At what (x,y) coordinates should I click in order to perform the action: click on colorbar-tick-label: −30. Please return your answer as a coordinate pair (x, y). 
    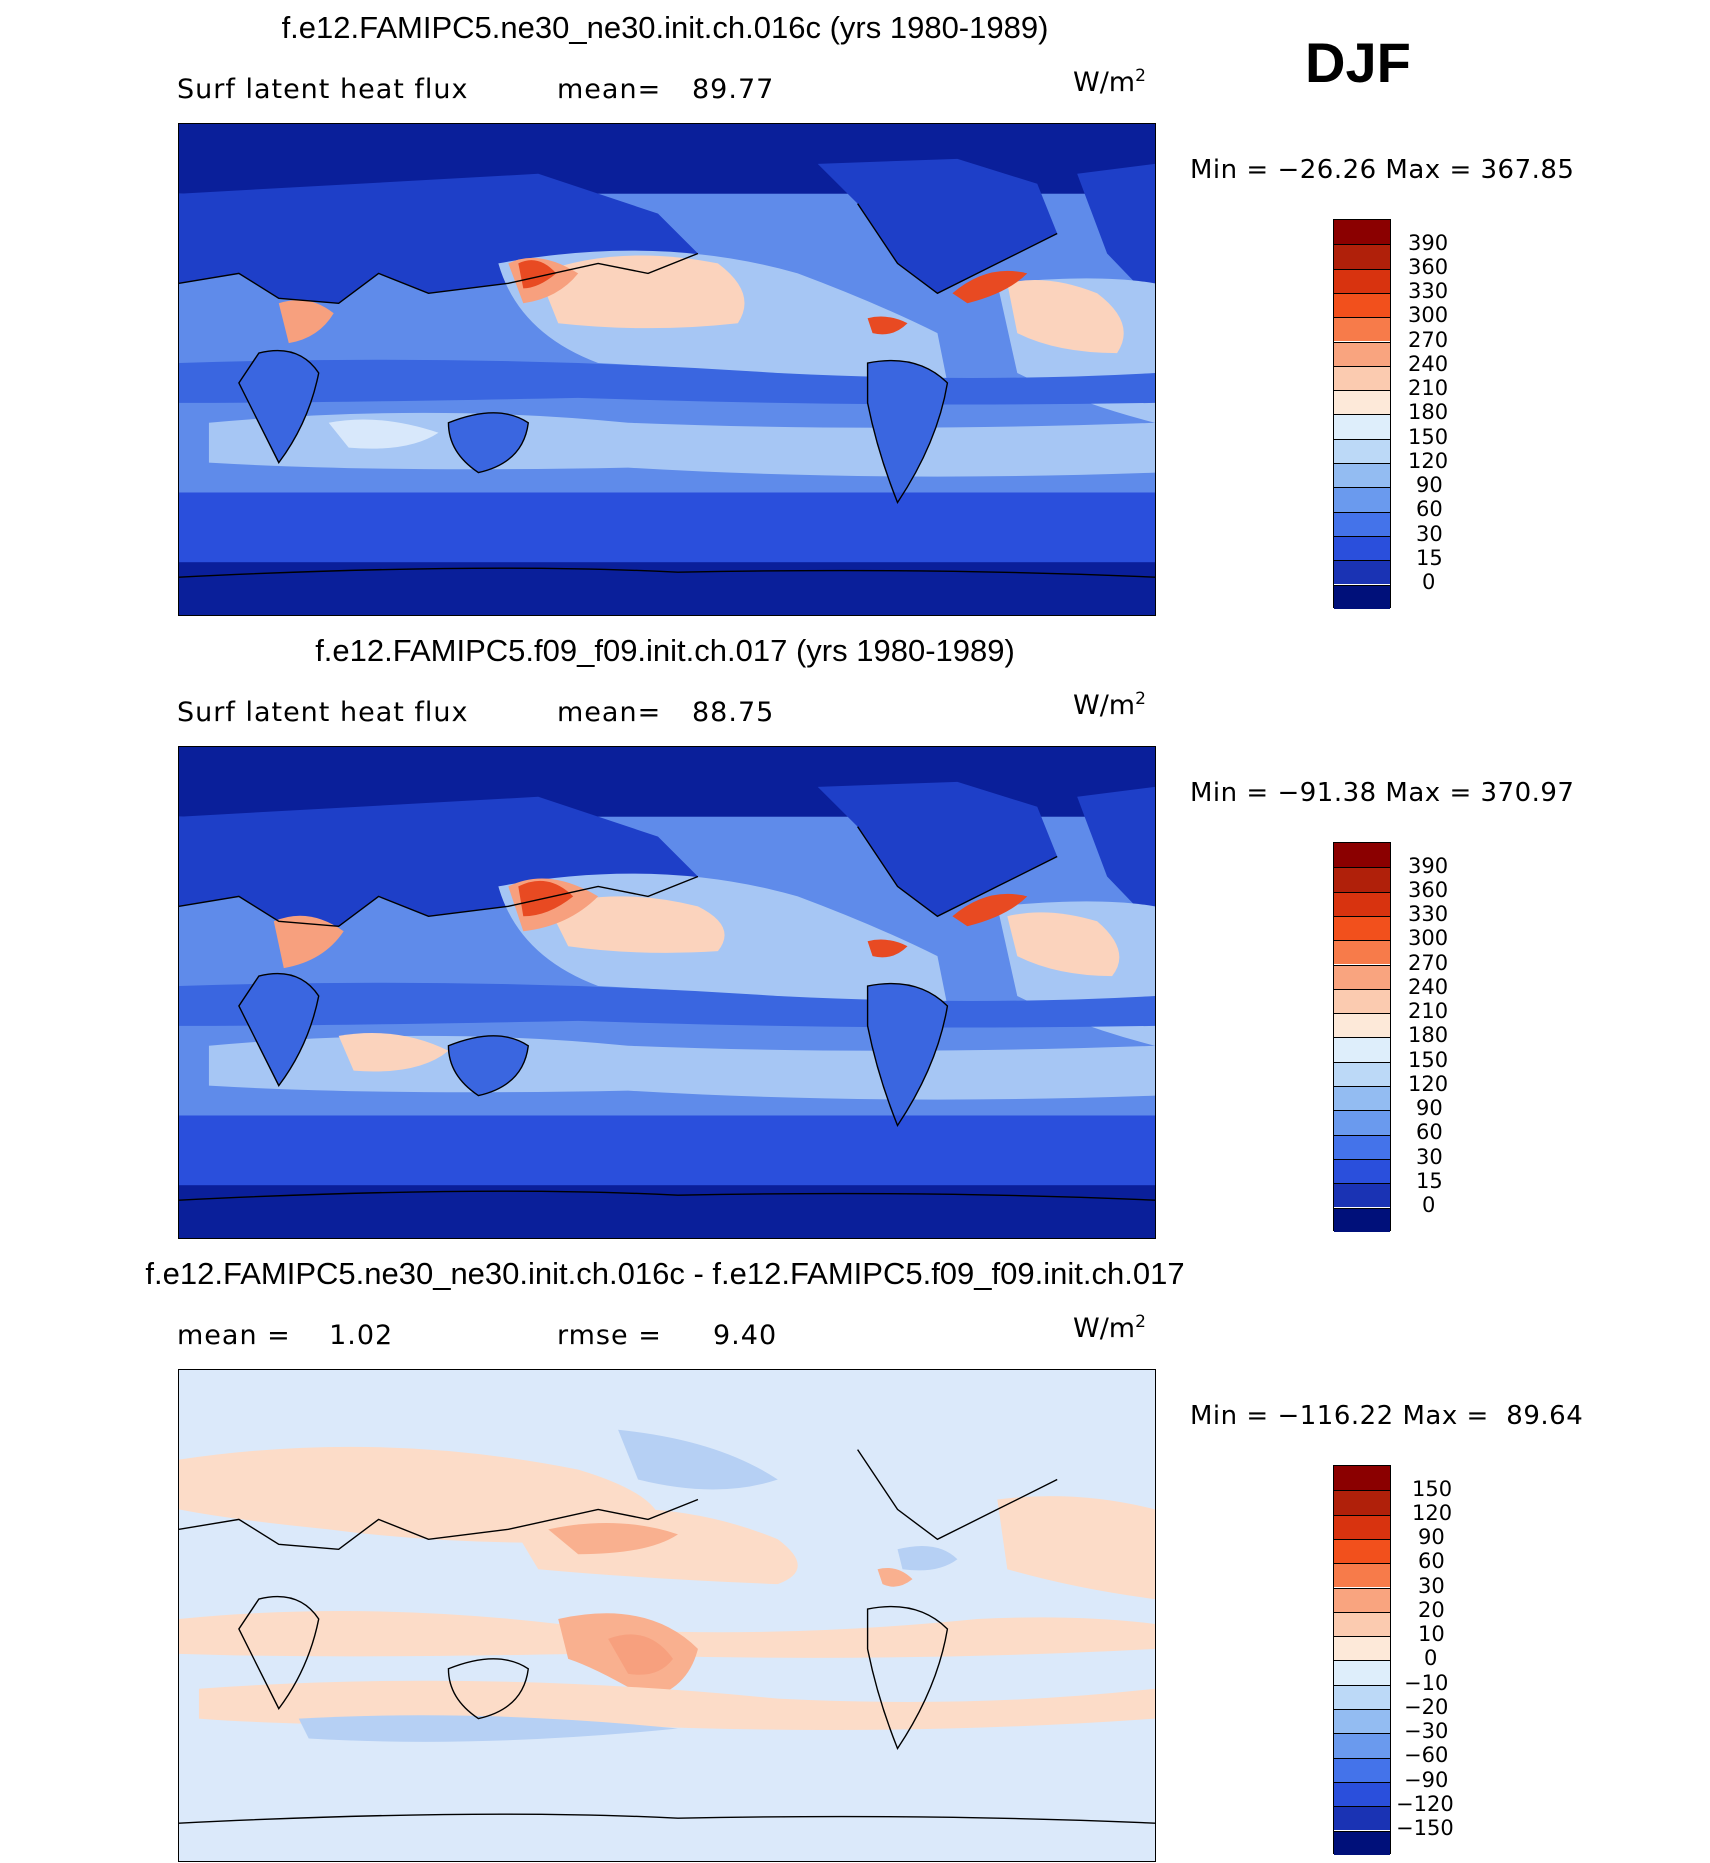
    Looking at the image, I should click on (1426, 1731).